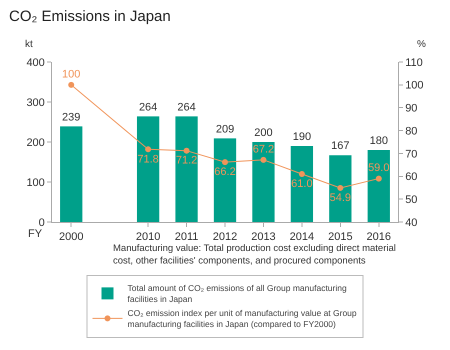 The image size is (450, 350). I want to click on data-label: 66.2, so click(225, 172).